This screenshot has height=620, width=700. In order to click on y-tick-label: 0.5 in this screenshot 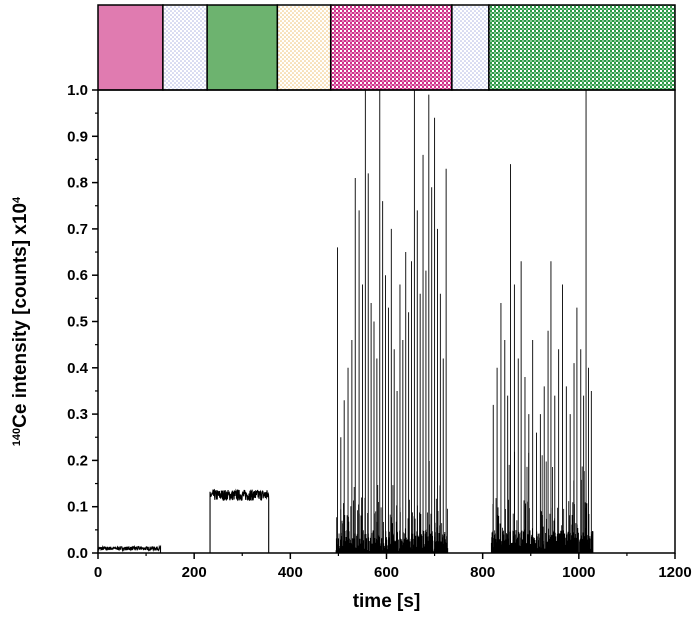, I will do `click(77, 322)`.